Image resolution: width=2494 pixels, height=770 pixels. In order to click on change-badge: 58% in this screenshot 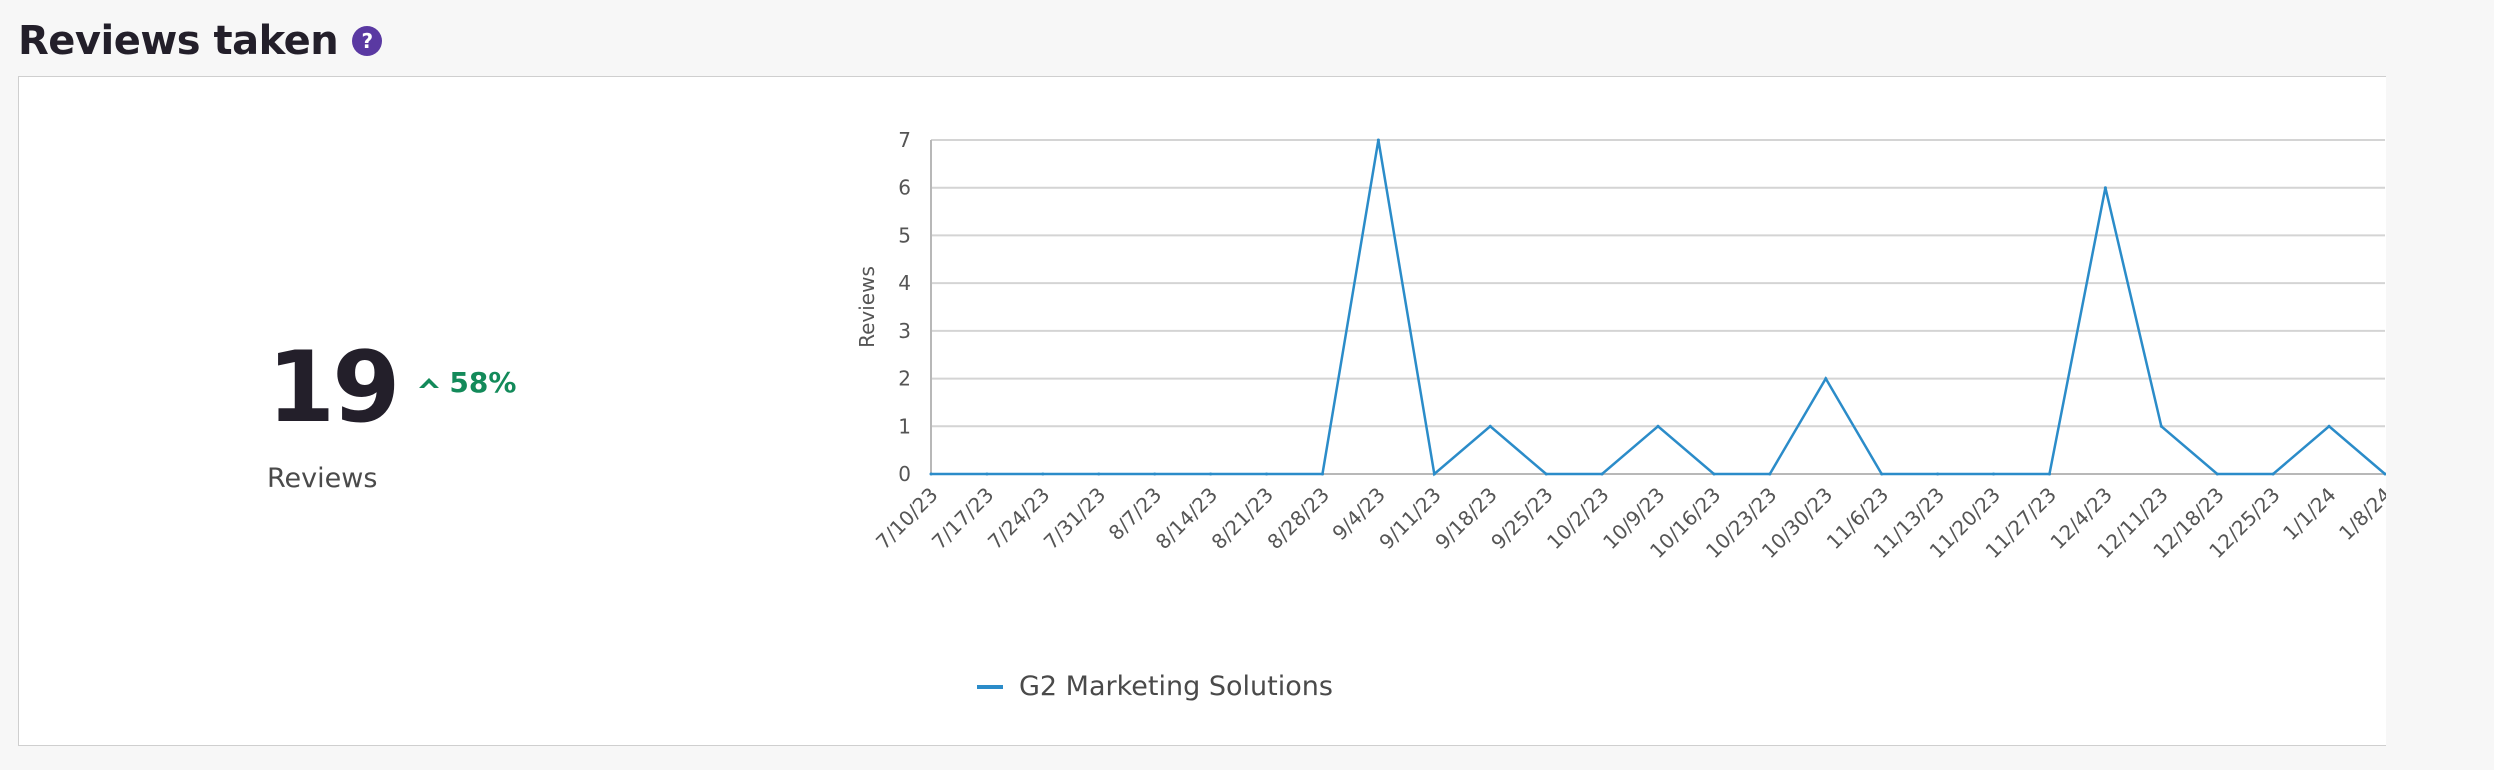, I will do `click(466, 382)`.